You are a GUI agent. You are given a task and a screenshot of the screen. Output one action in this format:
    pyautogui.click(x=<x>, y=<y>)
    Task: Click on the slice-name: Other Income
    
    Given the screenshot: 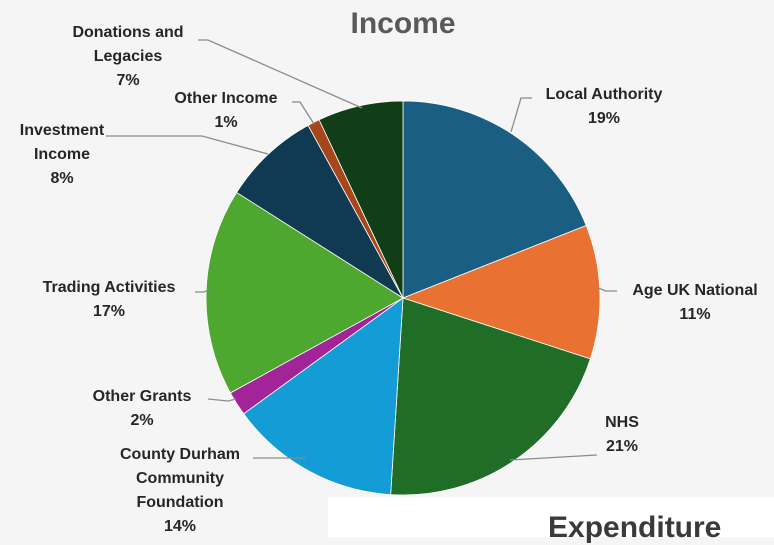 What is the action you would take?
    pyautogui.click(x=225, y=98)
    